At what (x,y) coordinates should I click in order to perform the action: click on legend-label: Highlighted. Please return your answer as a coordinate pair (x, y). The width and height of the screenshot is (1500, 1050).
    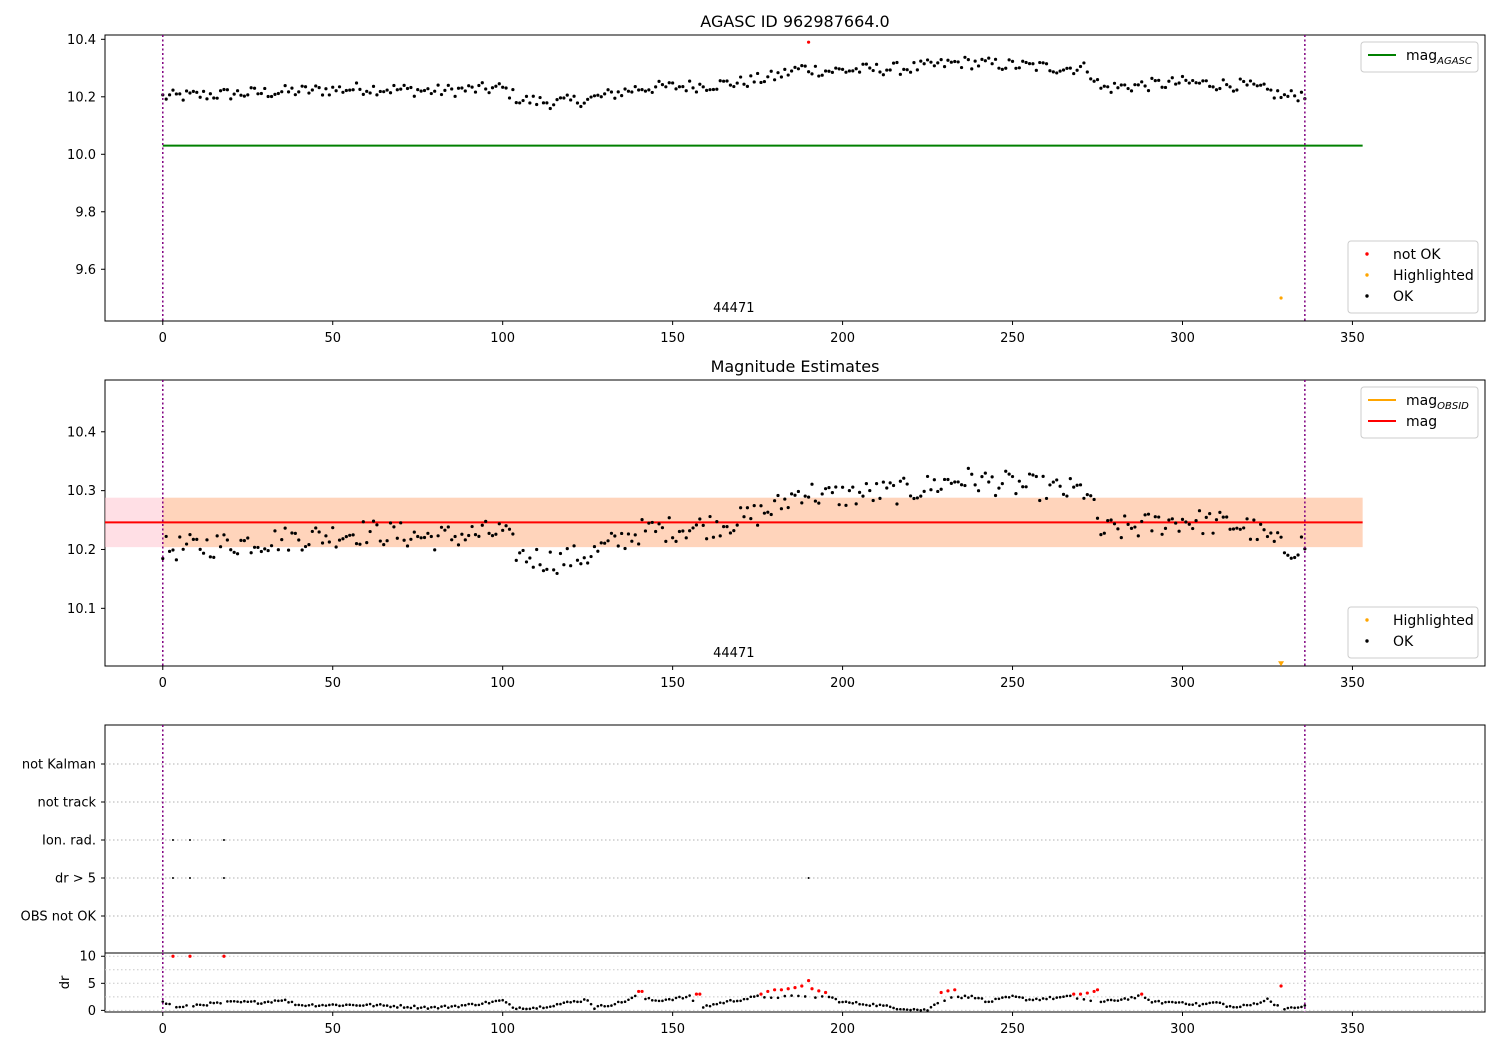
    Looking at the image, I should click on (1433, 621).